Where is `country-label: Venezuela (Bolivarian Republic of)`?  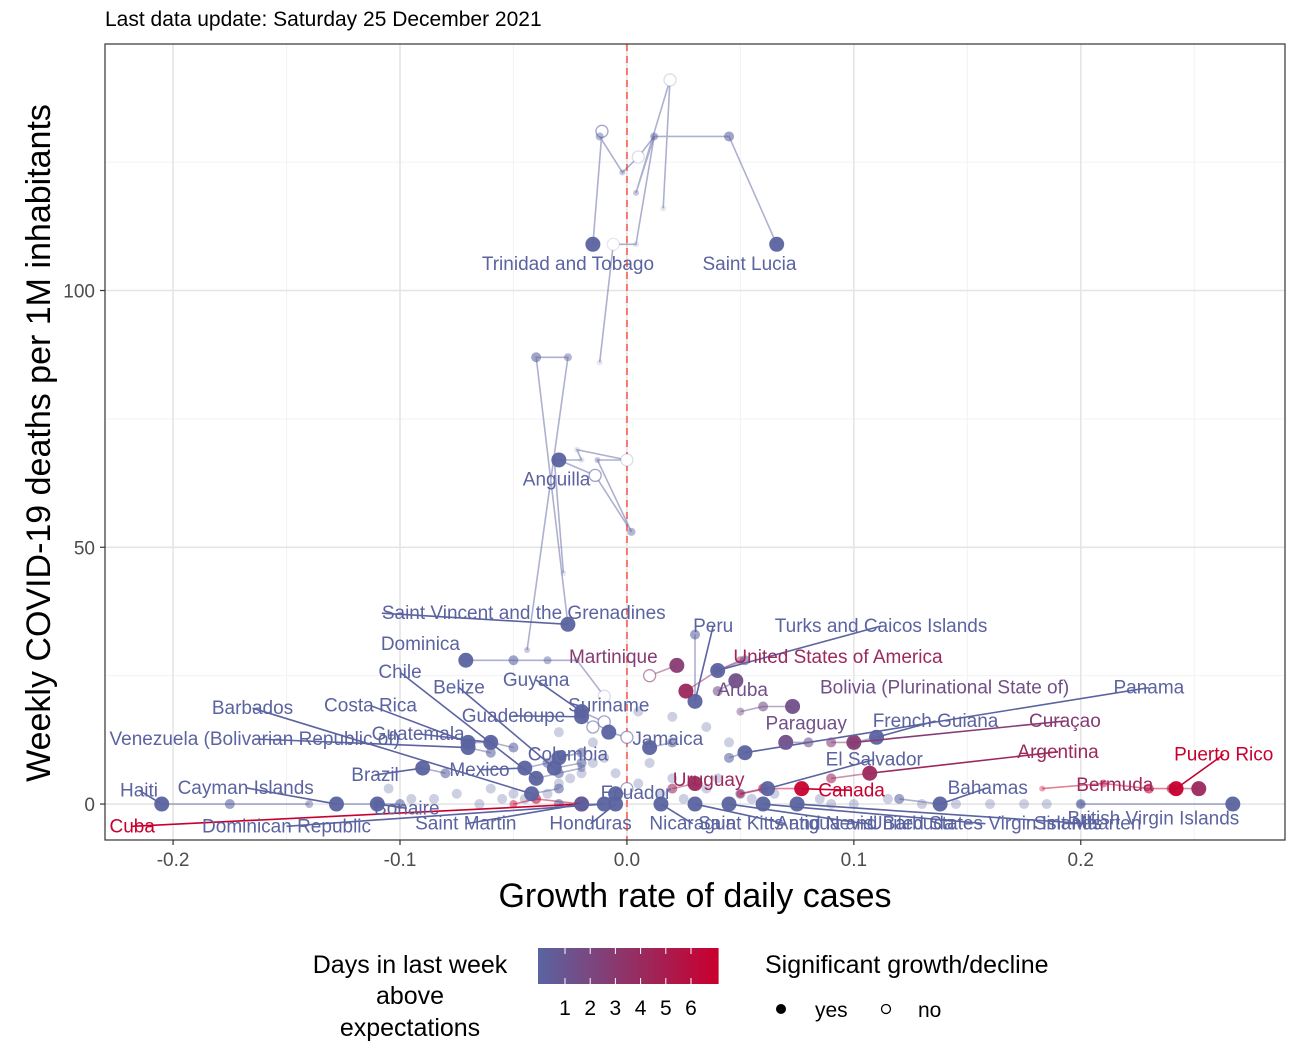 country-label: Venezuela (Bolivarian Republic of) is located at coordinates (255, 739).